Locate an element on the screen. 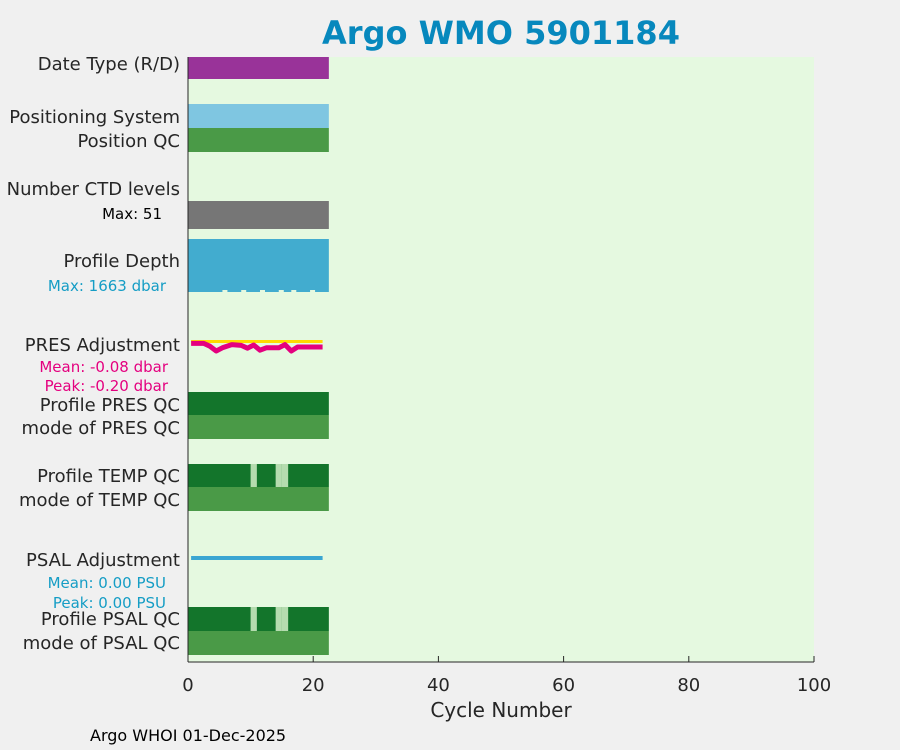  x-axis-ticks: 0 20 40 60 80 100 is located at coordinates (506, 676).